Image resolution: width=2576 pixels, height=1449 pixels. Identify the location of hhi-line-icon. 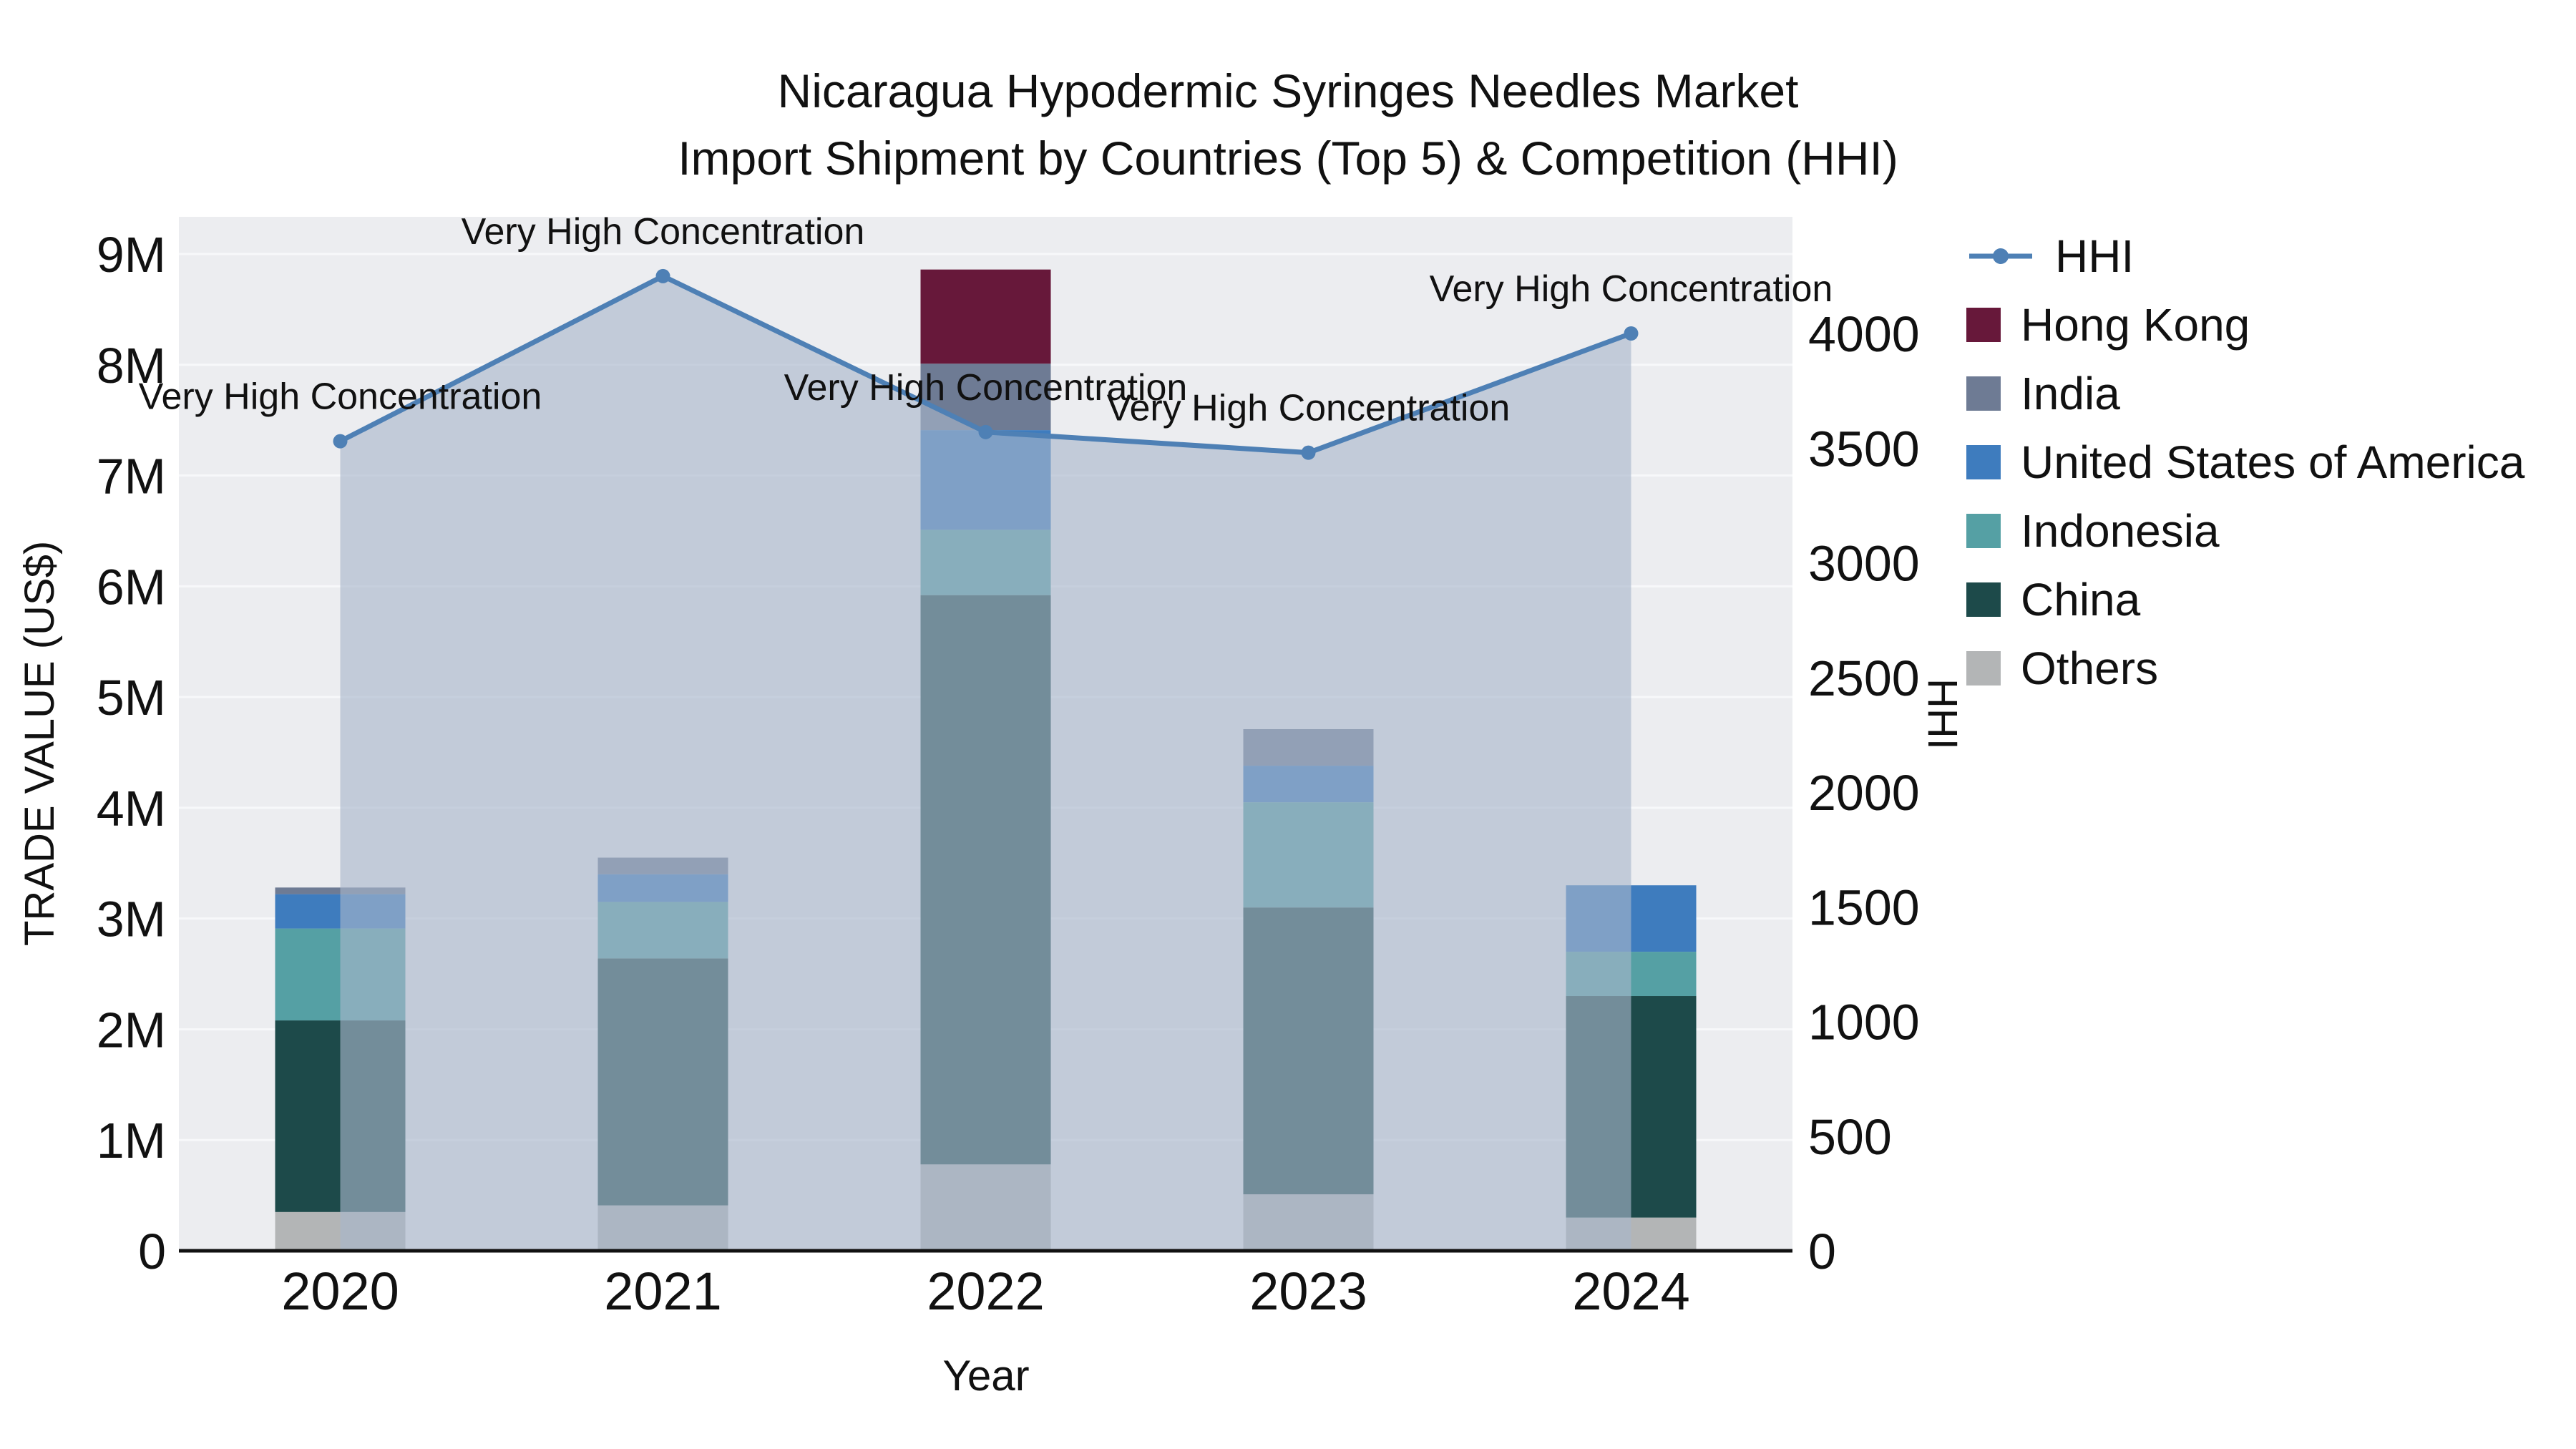
(2000, 256).